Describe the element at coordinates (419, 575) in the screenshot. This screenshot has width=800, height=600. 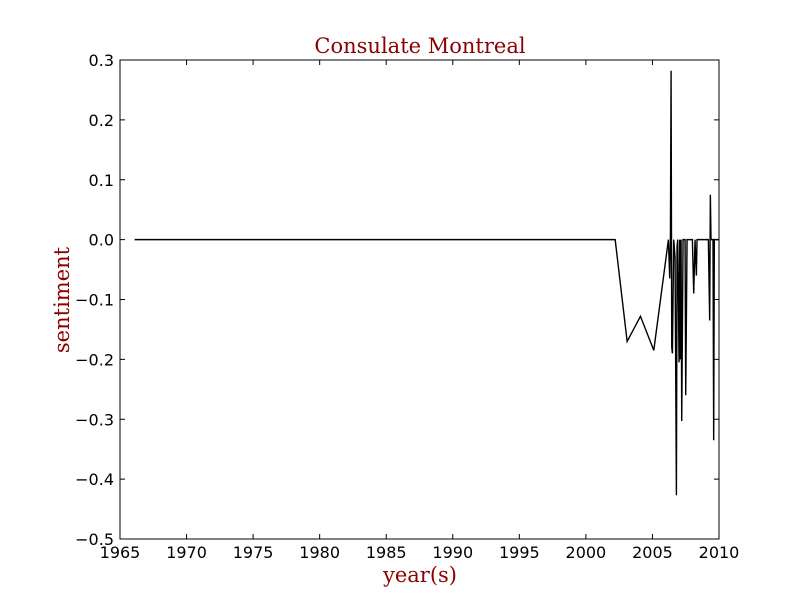
I see `x-axis-label: year(s)` at that location.